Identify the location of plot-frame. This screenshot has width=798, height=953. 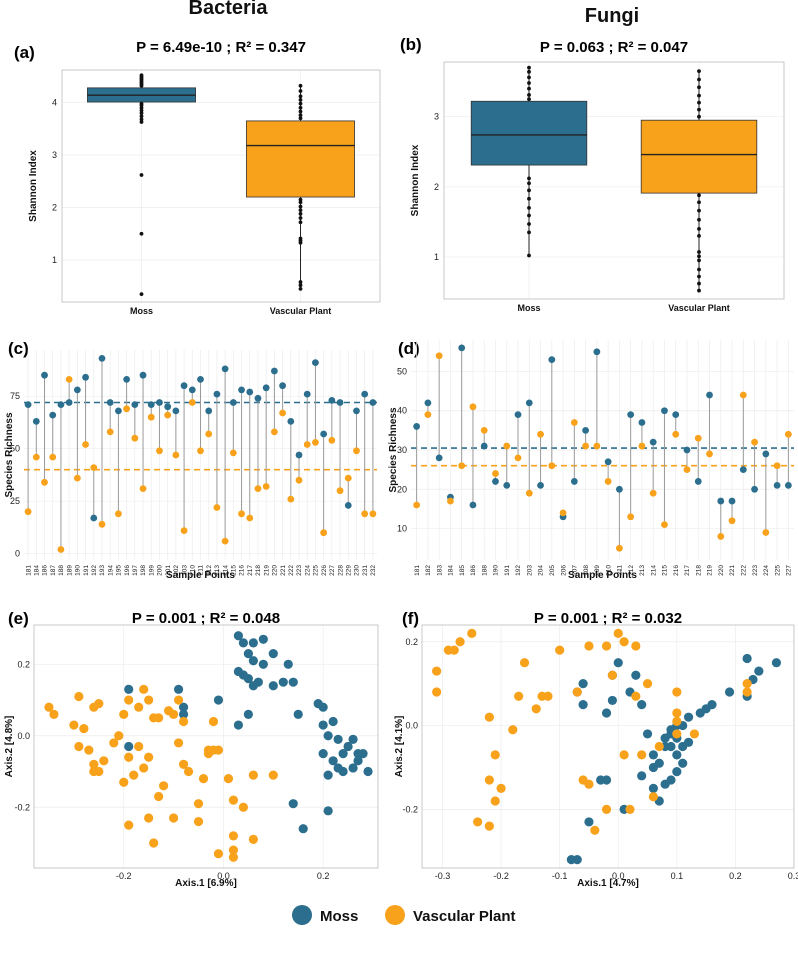
(221, 186).